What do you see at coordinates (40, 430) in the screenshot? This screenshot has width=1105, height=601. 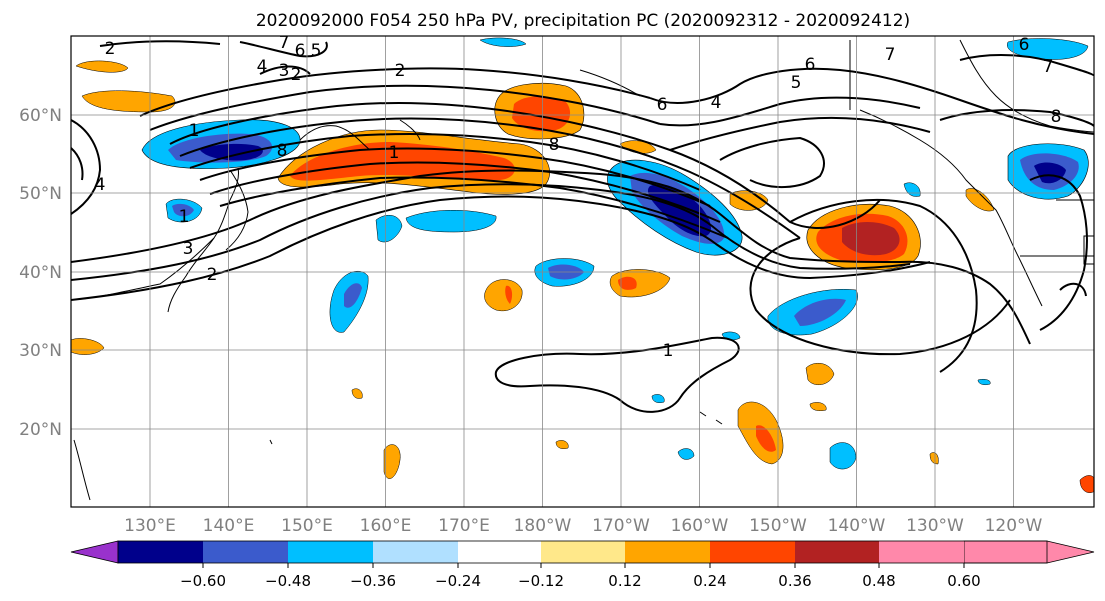 I see `lat-label: 20°N` at bounding box center [40, 430].